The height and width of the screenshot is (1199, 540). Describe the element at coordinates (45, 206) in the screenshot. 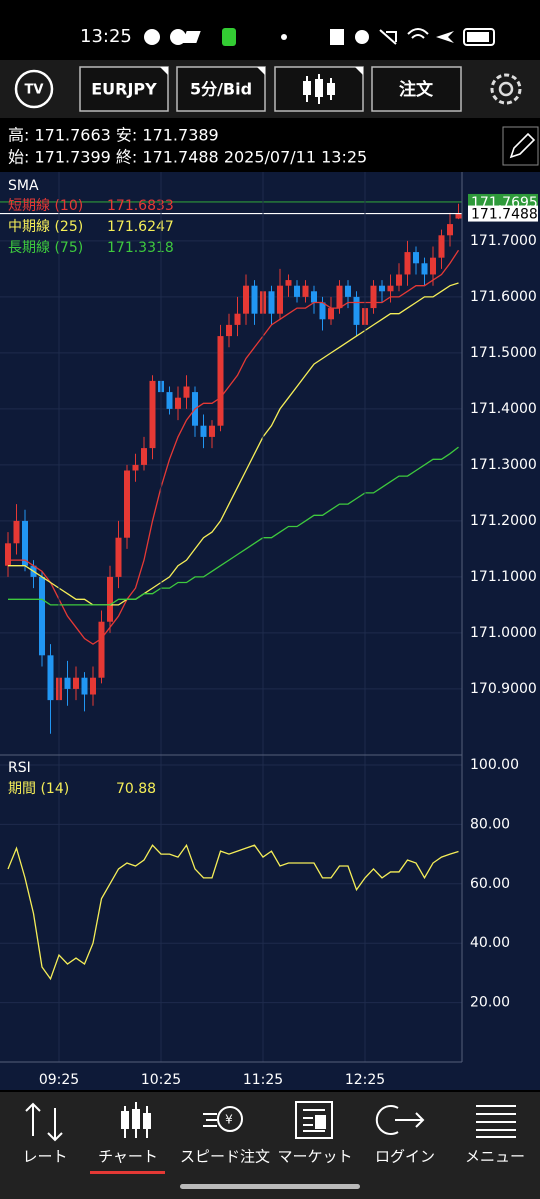

I see `legend-name: 短期線 (10)` at that location.